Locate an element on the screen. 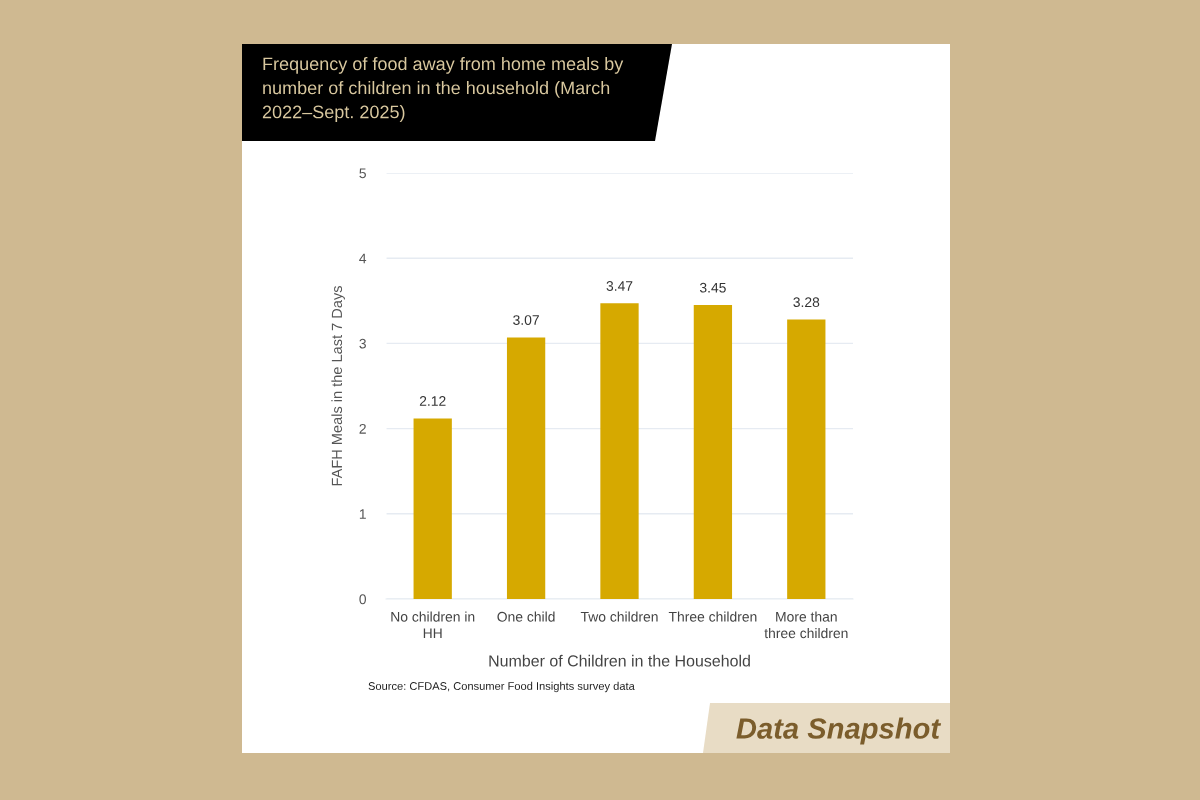 This screenshot has height=800, width=1200. x-tick-label: Three children is located at coordinates (712, 616).